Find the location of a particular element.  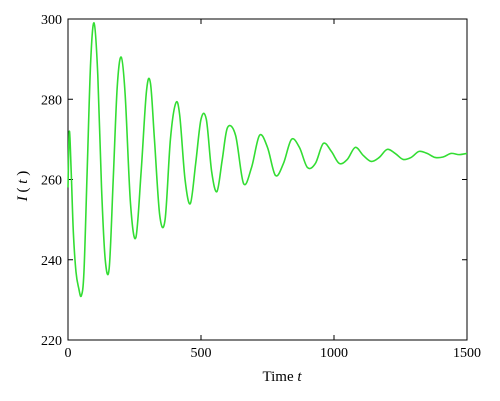

x-tick-label: 1000 is located at coordinates (334, 353).